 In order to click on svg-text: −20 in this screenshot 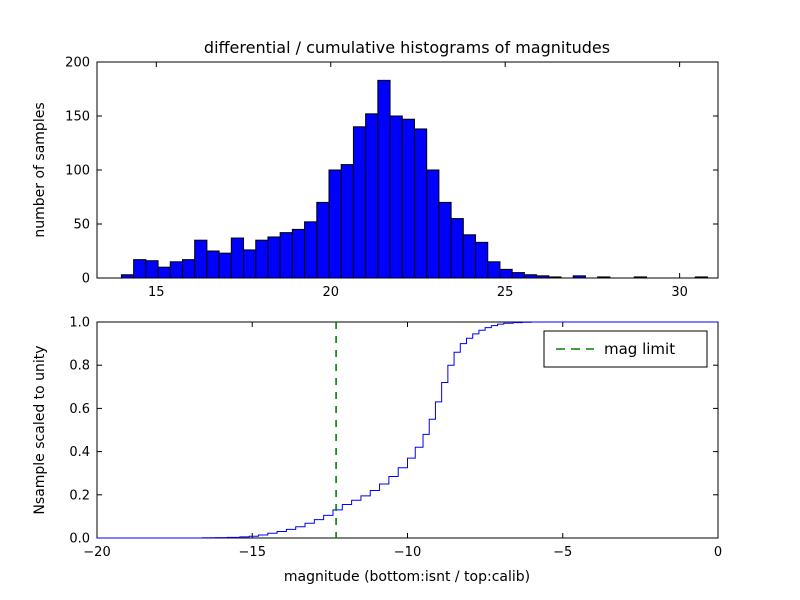, I will do `click(96, 552)`.